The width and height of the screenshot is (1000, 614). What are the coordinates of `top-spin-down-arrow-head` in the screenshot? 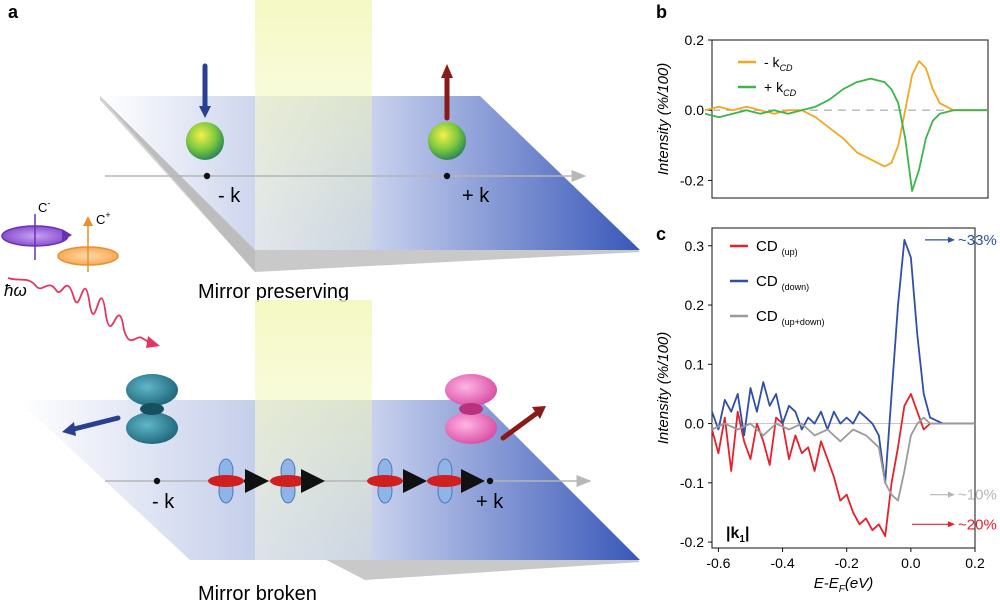 It's located at (205, 112).